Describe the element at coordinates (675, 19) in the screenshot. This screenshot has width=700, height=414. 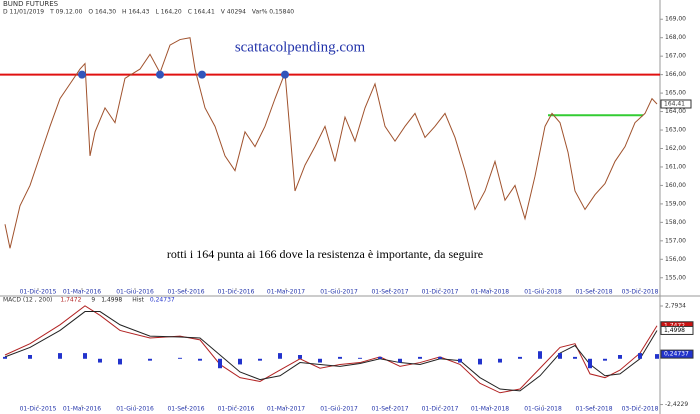
I see `y-tick-label: 169,00` at that location.